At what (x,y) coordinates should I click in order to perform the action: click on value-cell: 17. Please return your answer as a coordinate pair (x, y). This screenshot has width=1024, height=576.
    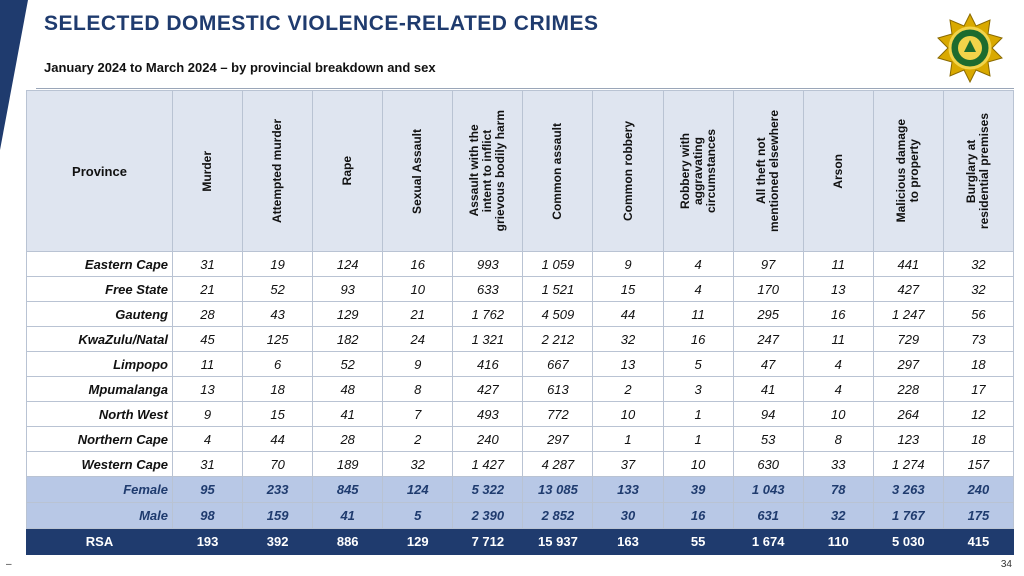
    Looking at the image, I should click on (978, 389).